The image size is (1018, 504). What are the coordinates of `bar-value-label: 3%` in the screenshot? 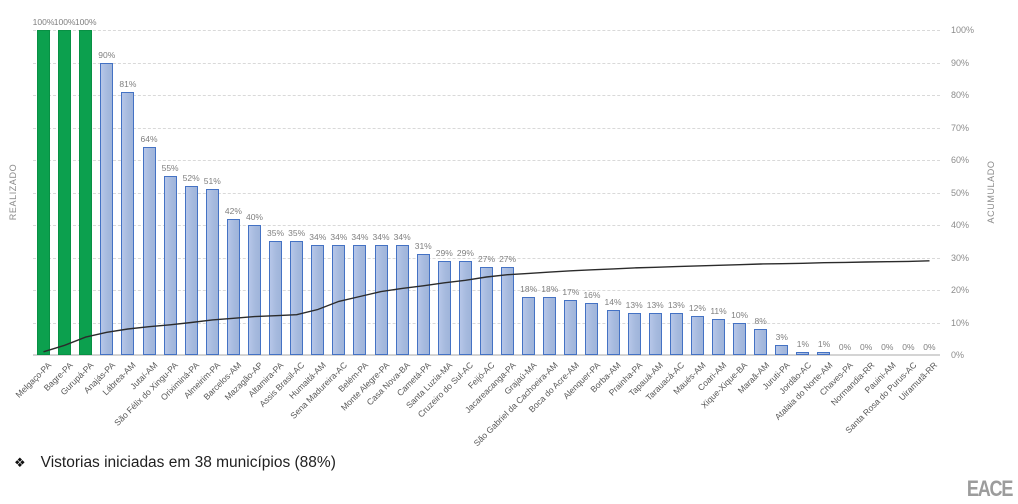 It's located at (781, 337).